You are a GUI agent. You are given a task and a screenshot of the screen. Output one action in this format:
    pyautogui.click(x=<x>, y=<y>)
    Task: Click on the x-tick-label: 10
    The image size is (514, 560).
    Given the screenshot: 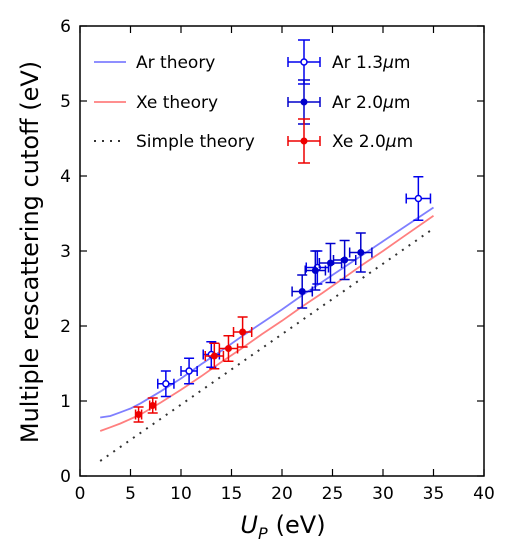 What is the action you would take?
    pyautogui.click(x=181, y=494)
    